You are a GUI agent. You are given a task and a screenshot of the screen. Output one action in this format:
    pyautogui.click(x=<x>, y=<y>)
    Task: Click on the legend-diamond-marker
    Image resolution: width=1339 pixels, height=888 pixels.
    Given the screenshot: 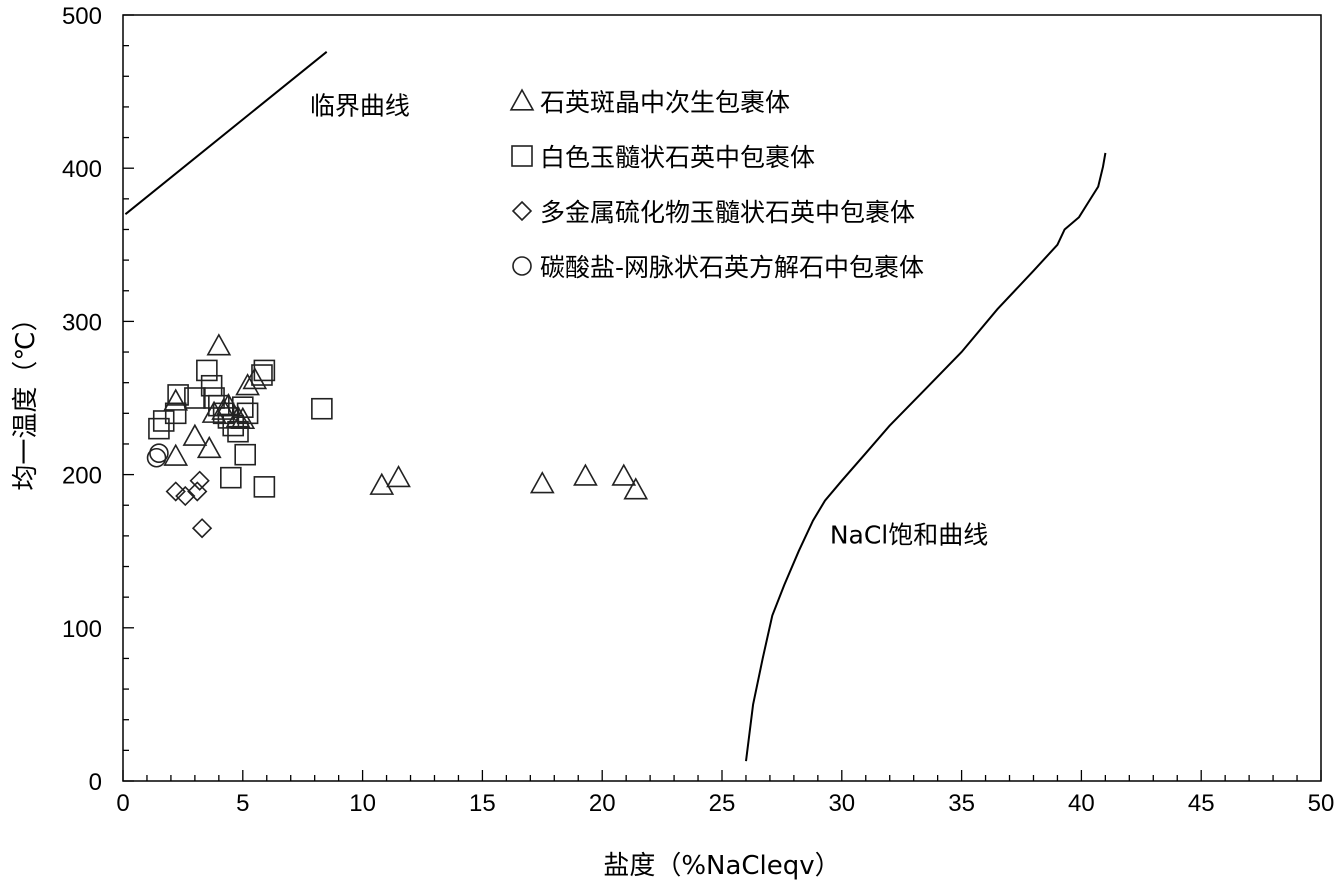 What is the action you would take?
    pyautogui.click(x=522, y=211)
    